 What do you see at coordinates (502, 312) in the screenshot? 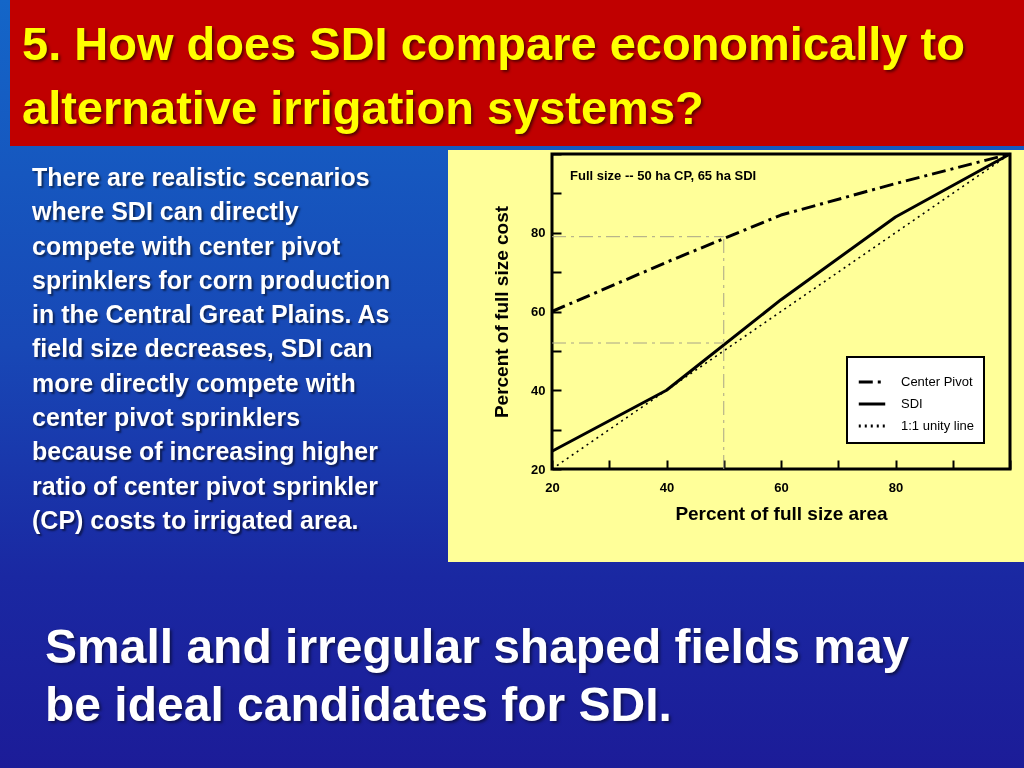
I see `y-axis-title: Percent of full size cost` at bounding box center [502, 312].